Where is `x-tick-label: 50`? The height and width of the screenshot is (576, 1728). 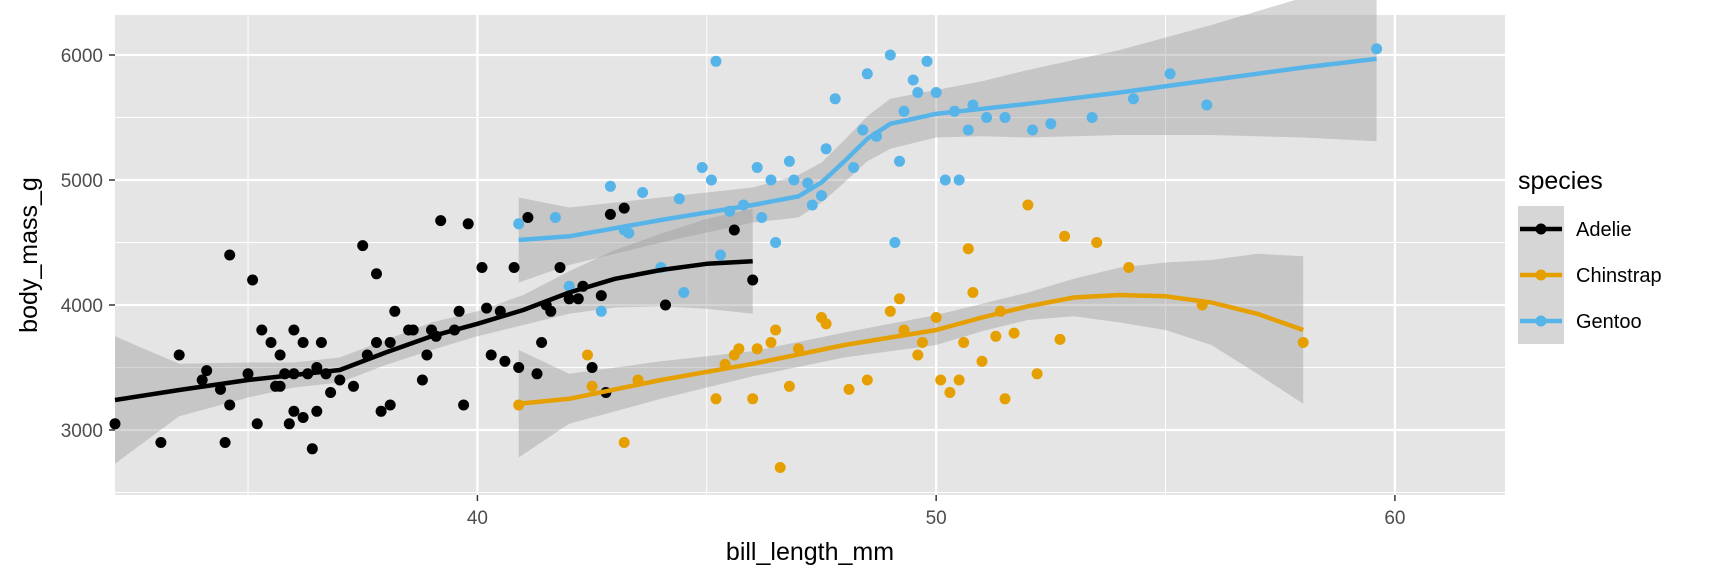 x-tick-label: 50 is located at coordinates (936, 518).